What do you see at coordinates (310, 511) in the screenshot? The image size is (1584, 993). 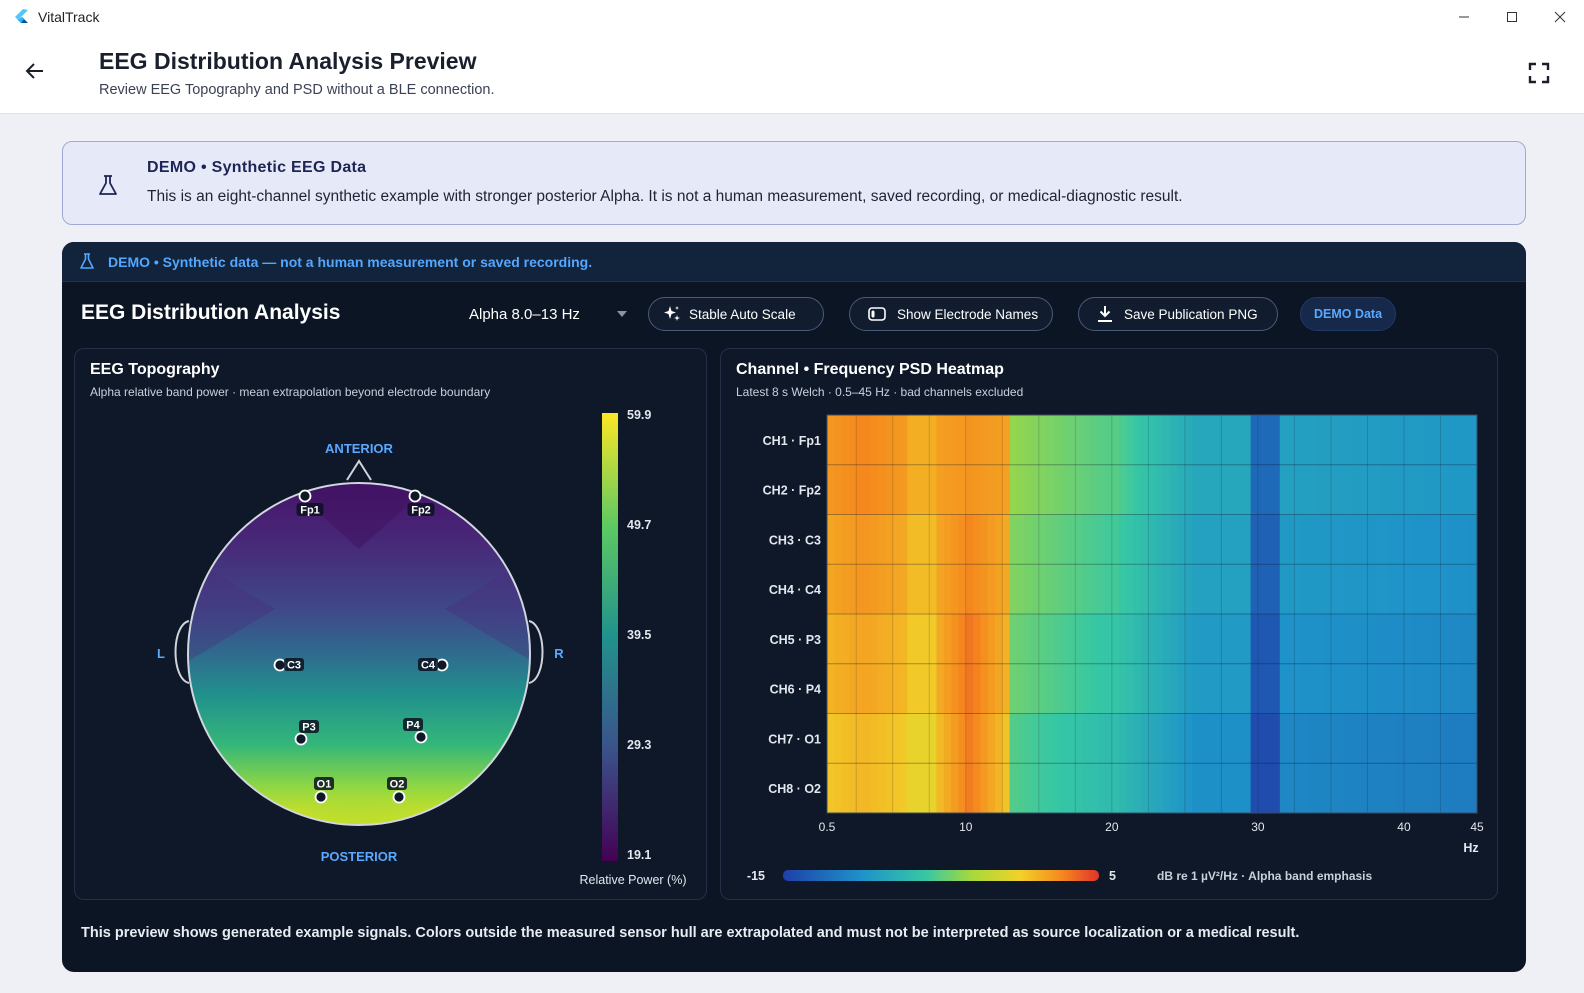 I see `electrode-label: Fp1` at bounding box center [310, 511].